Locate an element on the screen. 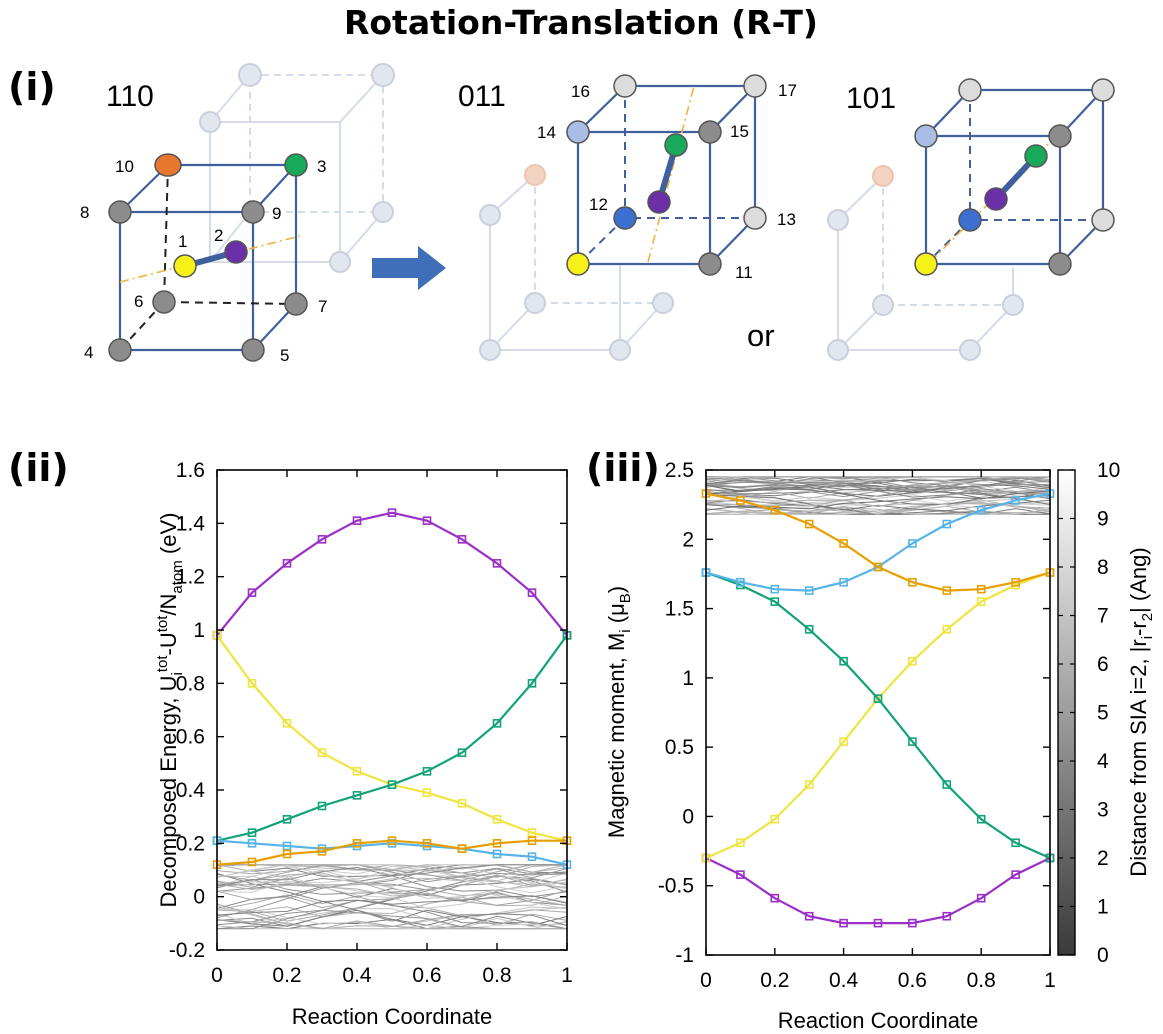 This screenshot has width=1163, height=1034. colorbar-tick-label: 7 is located at coordinates (1103, 616).